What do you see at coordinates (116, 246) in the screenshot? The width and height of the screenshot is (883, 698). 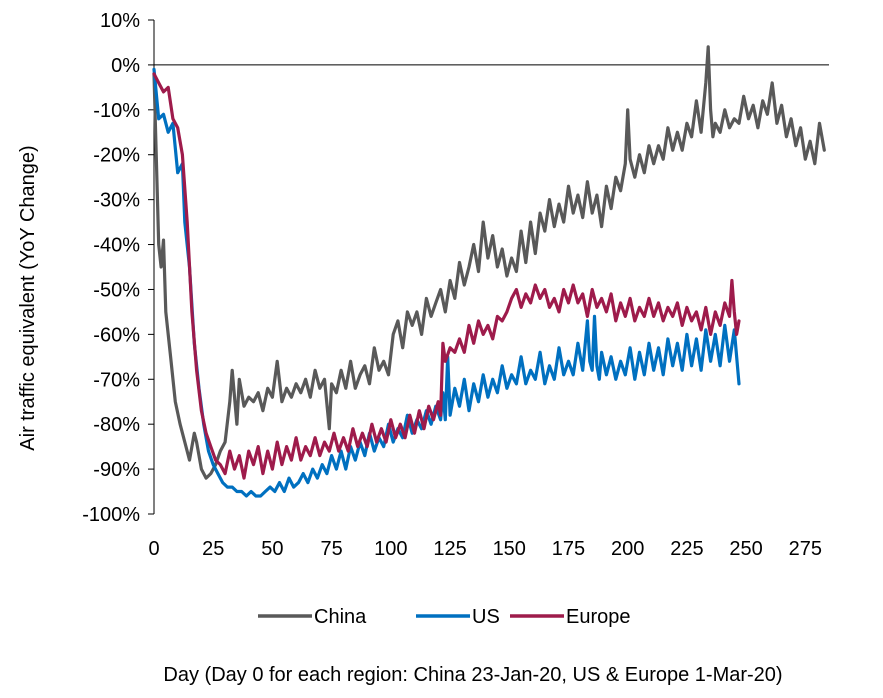 I see `y-tick-label: -40%` at bounding box center [116, 246].